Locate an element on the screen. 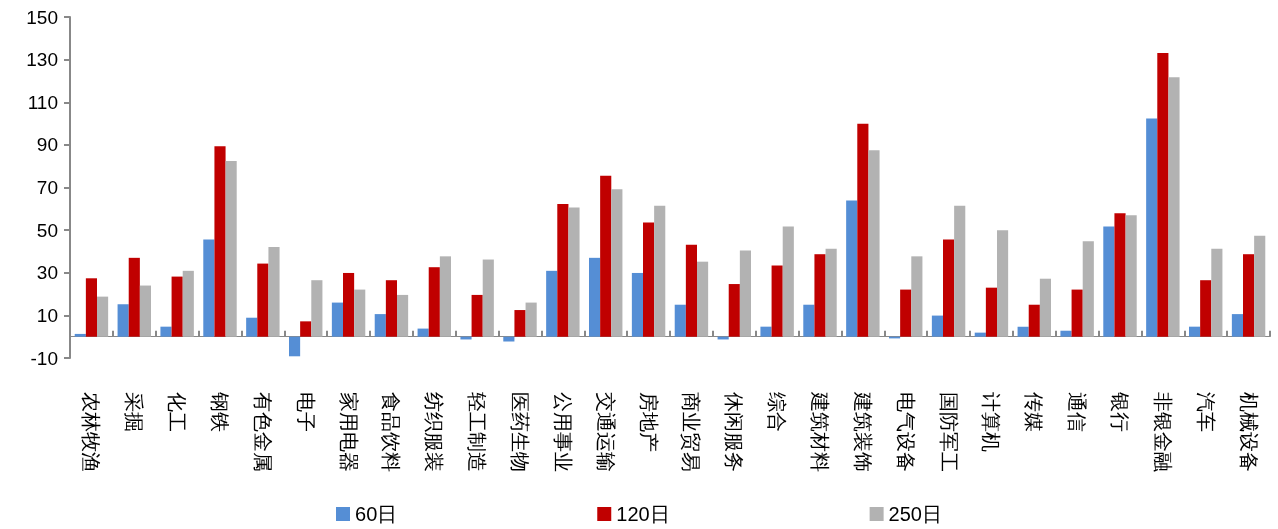 Image resolution: width=1278 pixels, height=529 pixels. x-tick-label: 公用事业 is located at coordinates (562, 432).